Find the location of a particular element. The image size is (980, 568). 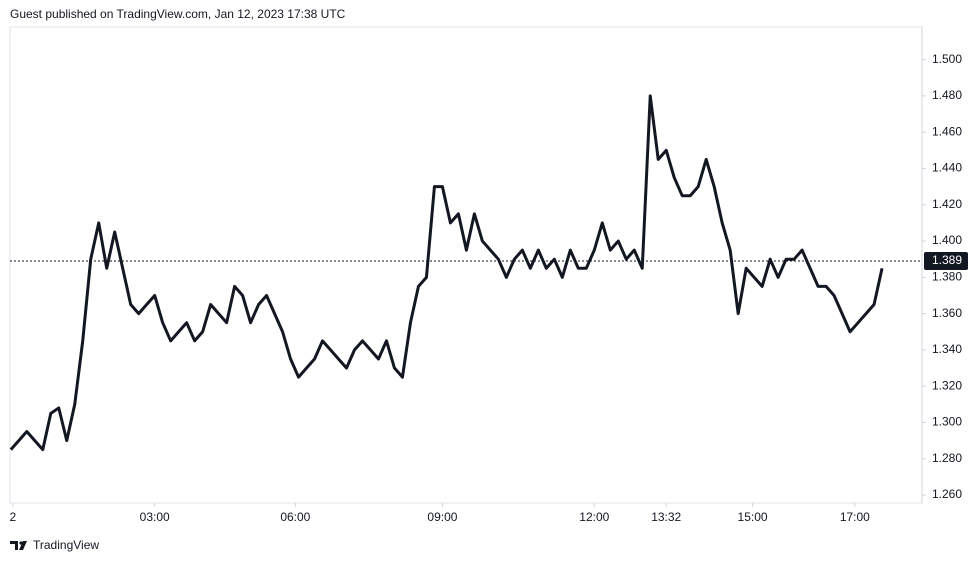

last-price-box is located at coordinates (946, 261).